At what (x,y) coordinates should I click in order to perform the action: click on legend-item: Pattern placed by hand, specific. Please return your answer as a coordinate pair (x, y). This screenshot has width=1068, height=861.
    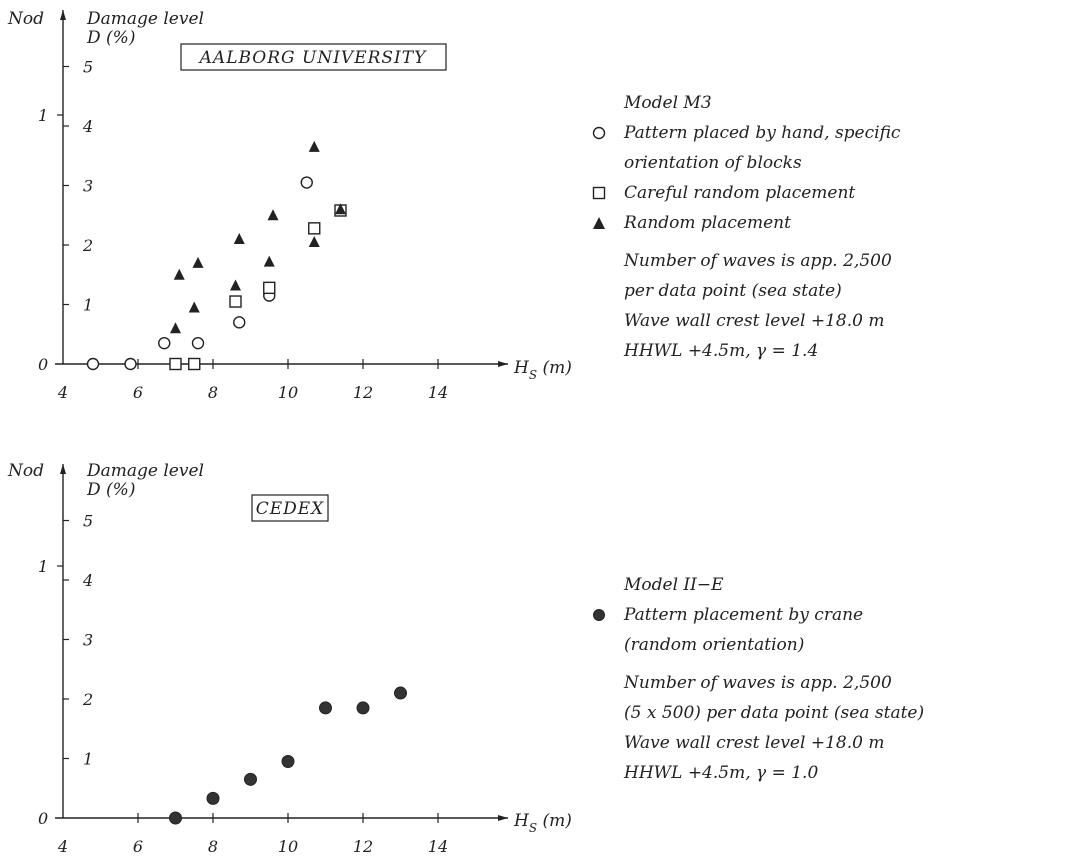
    Looking at the image, I should click on (746, 133).